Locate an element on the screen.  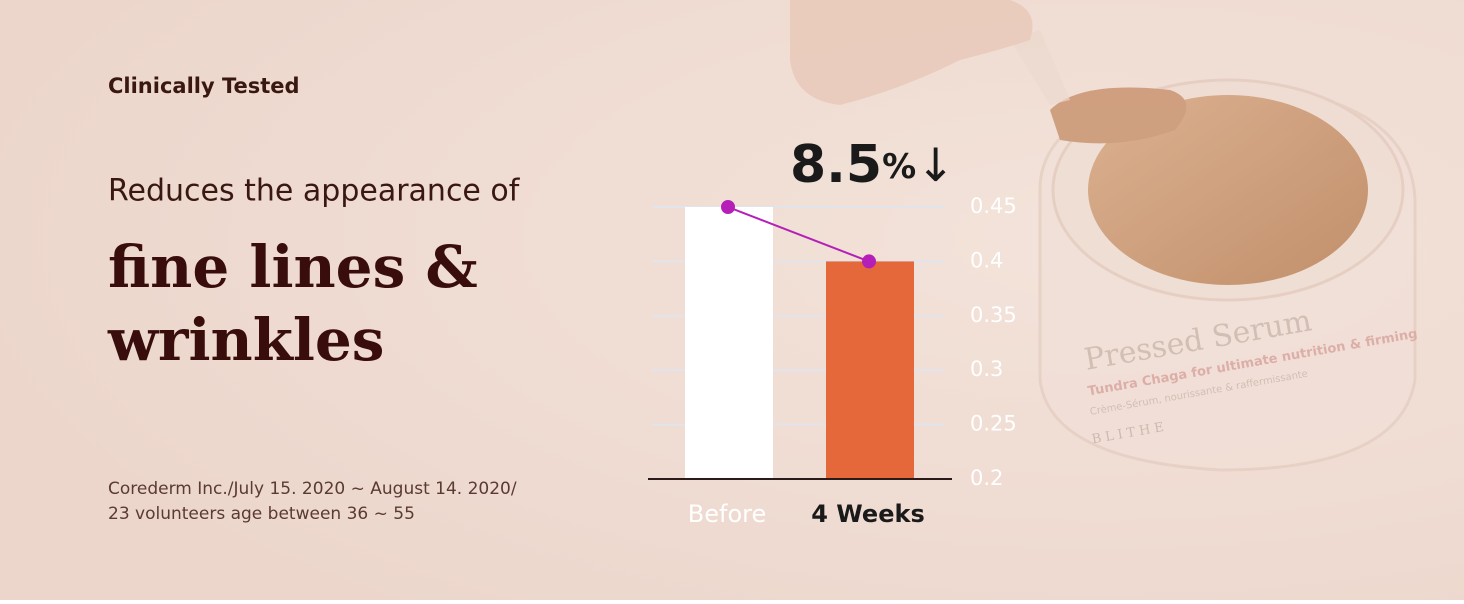
y-tick-label: 0.4 is located at coordinates (986, 260).